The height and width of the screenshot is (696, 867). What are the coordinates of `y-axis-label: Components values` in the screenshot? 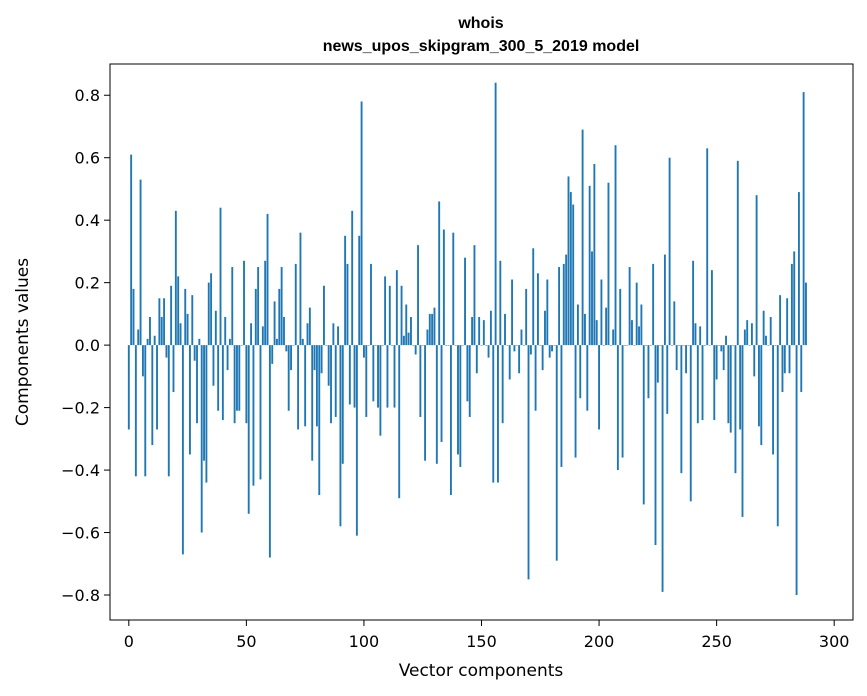 It's located at (23, 342).